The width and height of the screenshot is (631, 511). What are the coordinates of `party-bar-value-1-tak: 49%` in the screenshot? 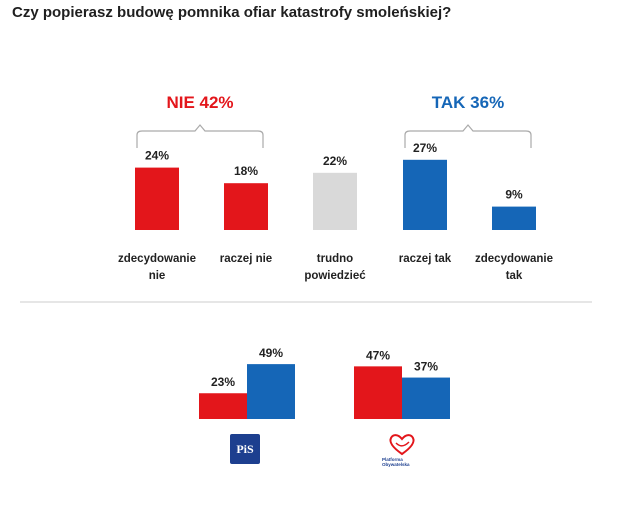 It's located at (271, 353).